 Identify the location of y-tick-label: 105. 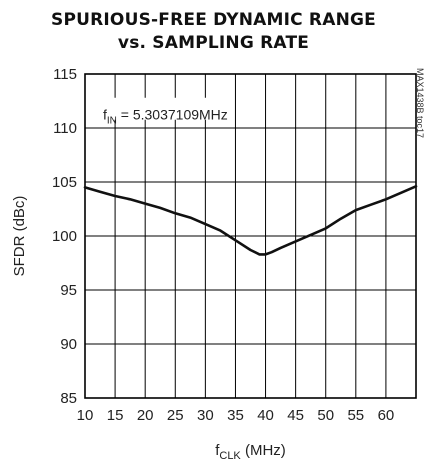
(64, 182).